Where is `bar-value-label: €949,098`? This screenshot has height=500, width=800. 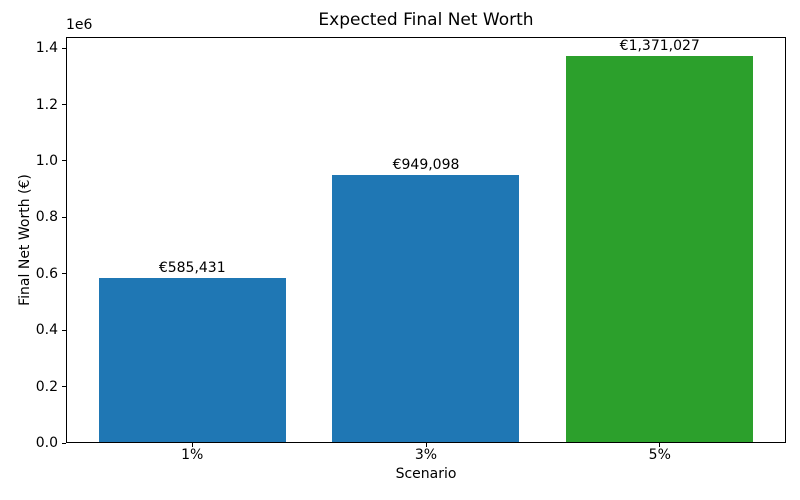
bar-value-label: €949,098 is located at coordinates (426, 165).